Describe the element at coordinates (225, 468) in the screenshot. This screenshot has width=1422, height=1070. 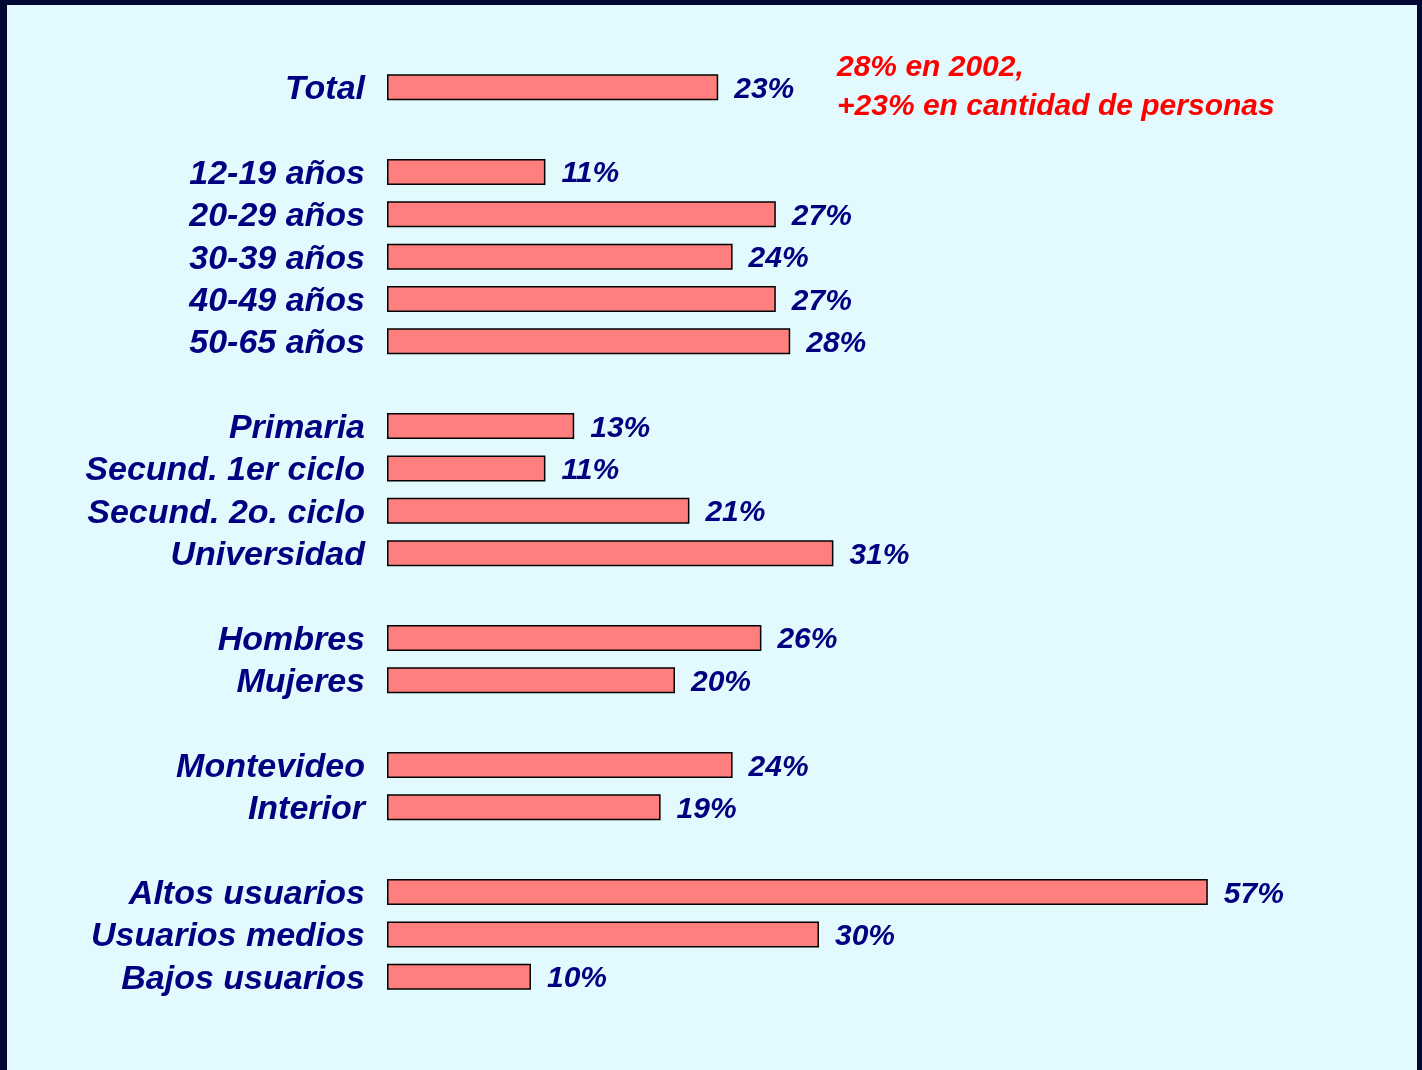
I see `y-tick-label: Secund. 1er ciclo` at that location.